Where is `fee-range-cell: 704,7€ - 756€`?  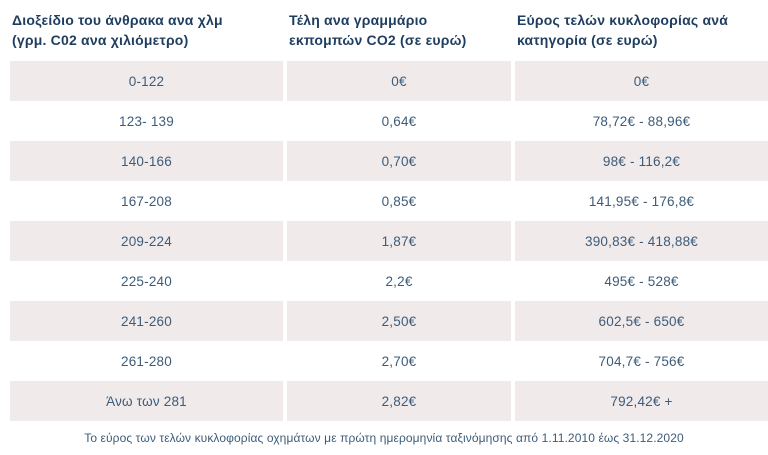 fee-range-cell: 704,7€ - 756€ is located at coordinates (641, 361).